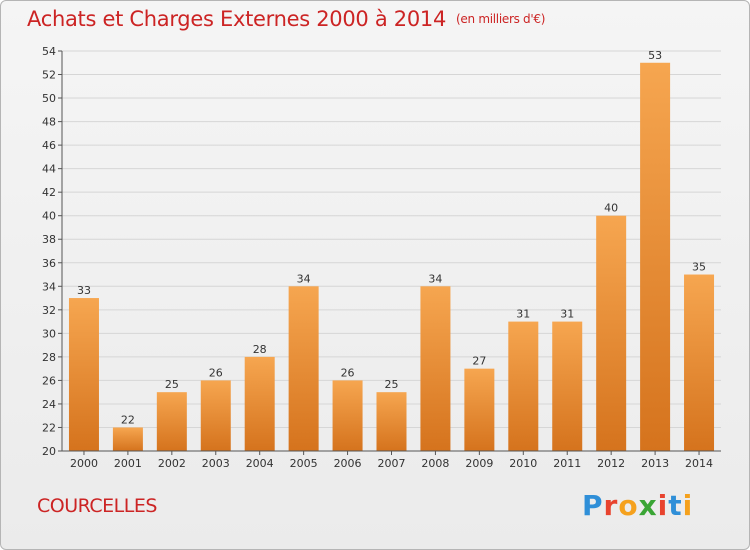 The image size is (750, 550). I want to click on y-tick-label: 32, so click(49, 310).